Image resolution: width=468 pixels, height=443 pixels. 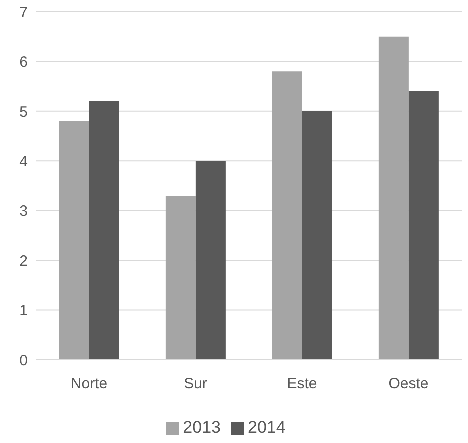 I want to click on y-tick-label: 7, so click(x=24, y=13).